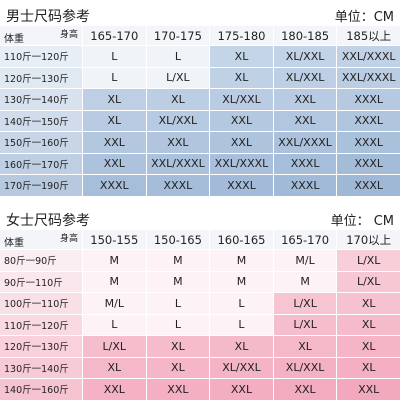  I want to click on row-label: 90斤一110斤, so click(41, 281).